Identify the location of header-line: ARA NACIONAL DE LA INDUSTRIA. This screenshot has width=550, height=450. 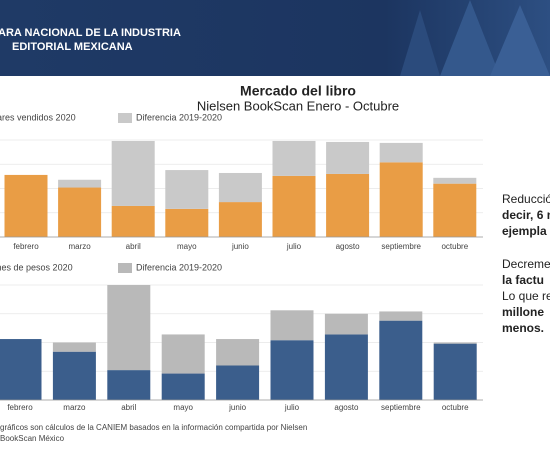
(90, 33).